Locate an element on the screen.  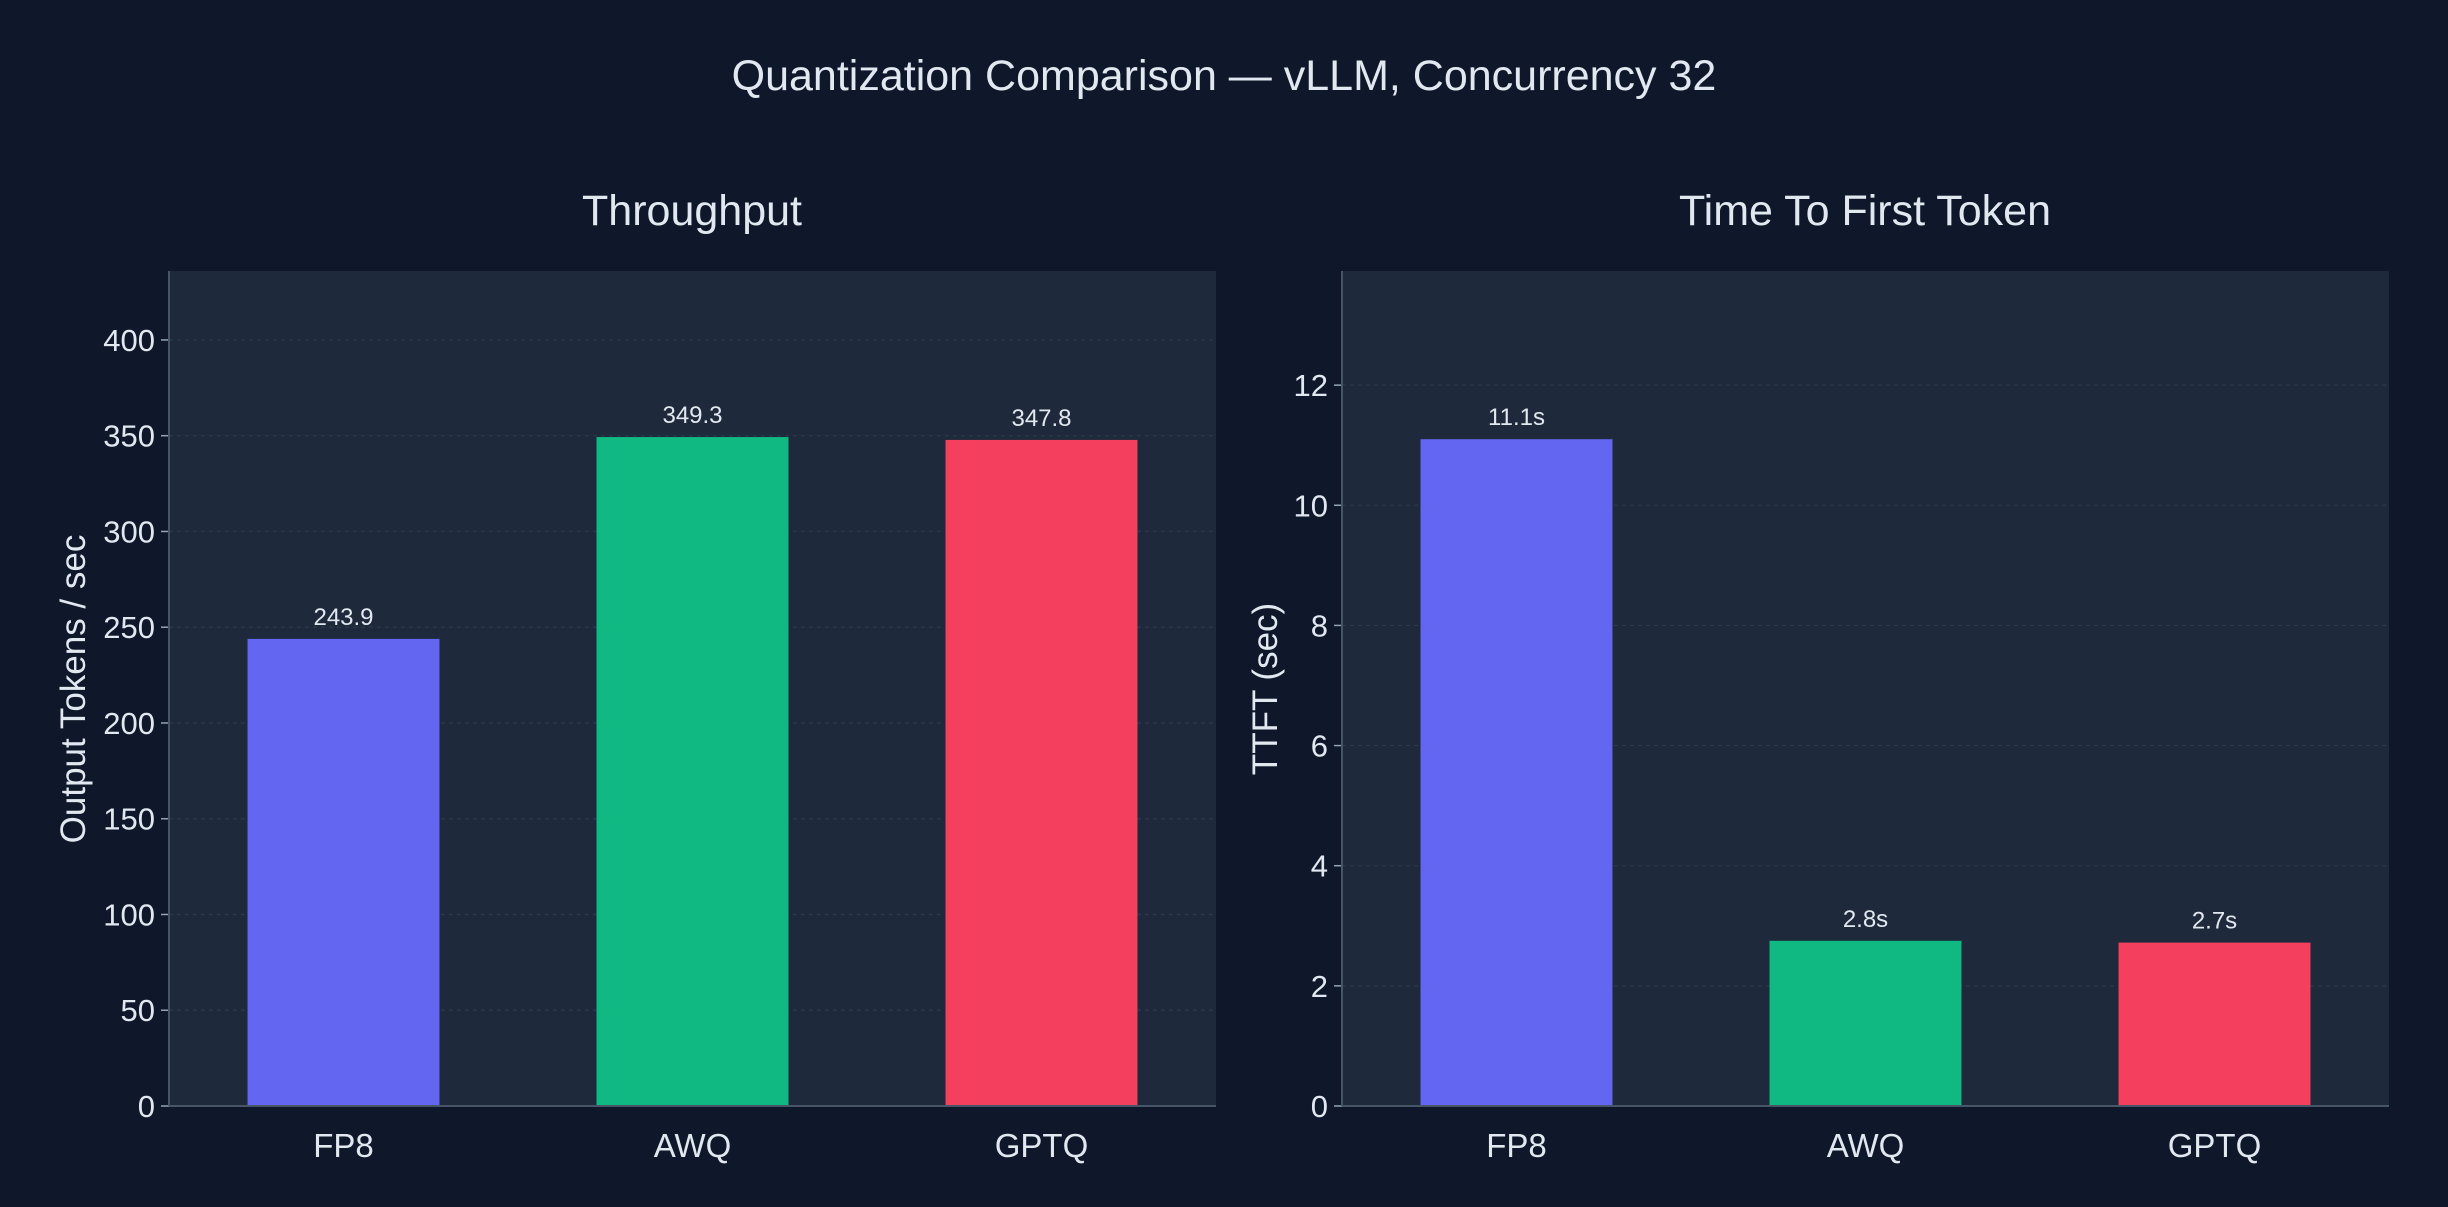
throughput-y-tick-label: 400 is located at coordinates (129, 340).